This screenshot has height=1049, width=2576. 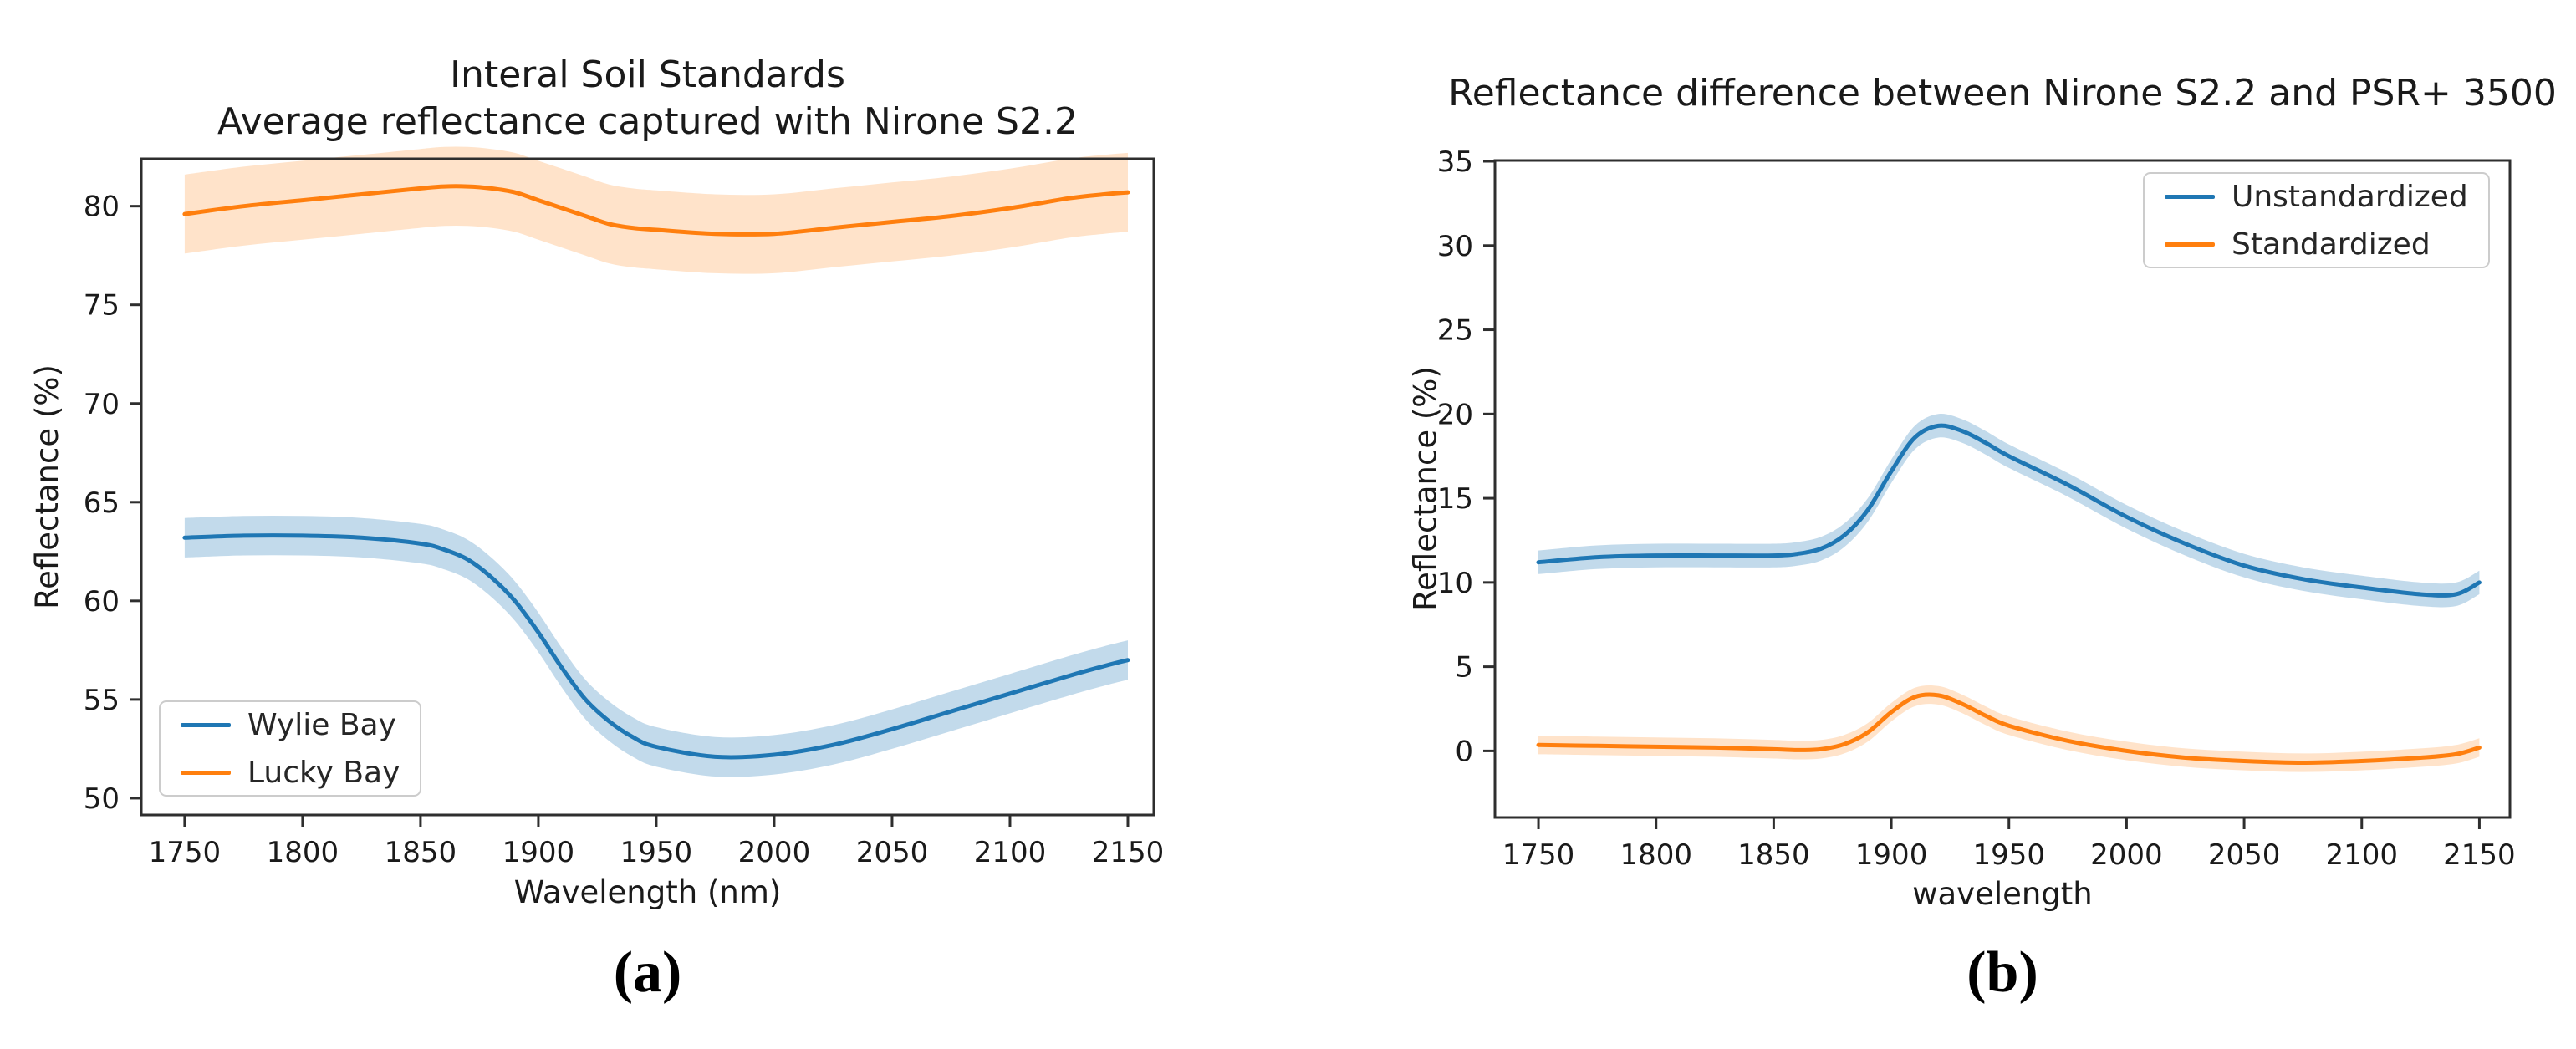 I want to click on y-tick-label: 50, so click(x=102, y=799).